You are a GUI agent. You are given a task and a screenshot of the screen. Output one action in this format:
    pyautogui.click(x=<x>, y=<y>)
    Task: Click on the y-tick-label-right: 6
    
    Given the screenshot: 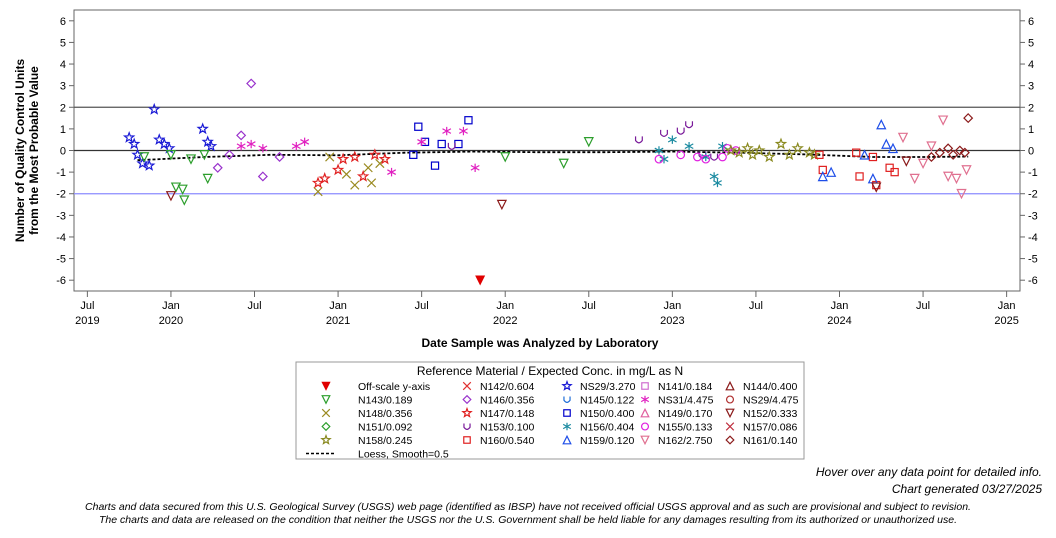 What is the action you would take?
    pyautogui.click(x=1031, y=22)
    